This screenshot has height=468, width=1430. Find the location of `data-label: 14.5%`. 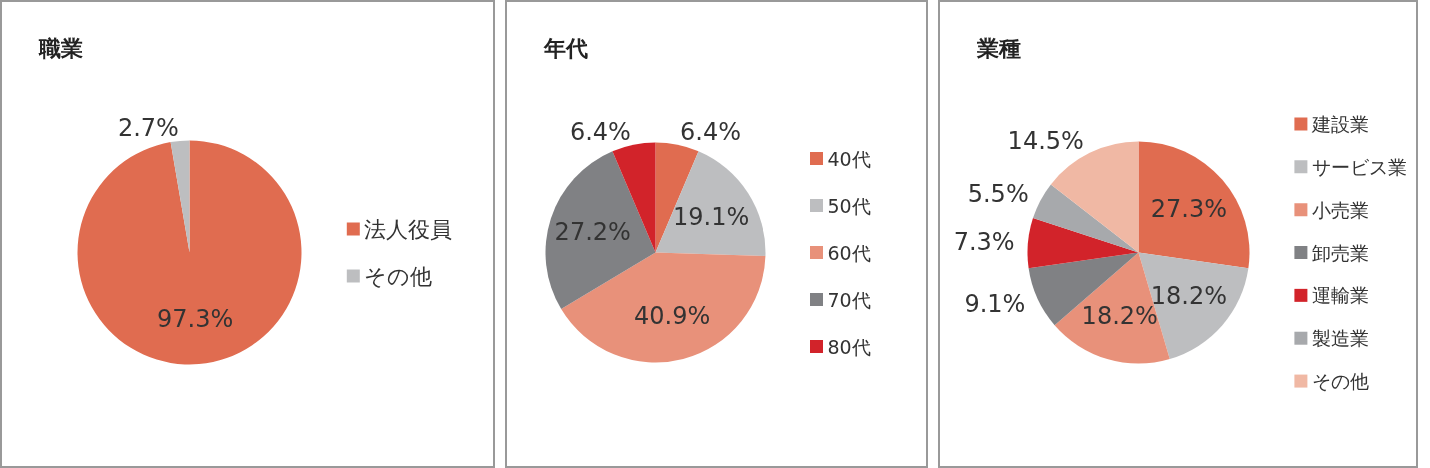

data-label: 14.5% is located at coordinates (1045, 140).